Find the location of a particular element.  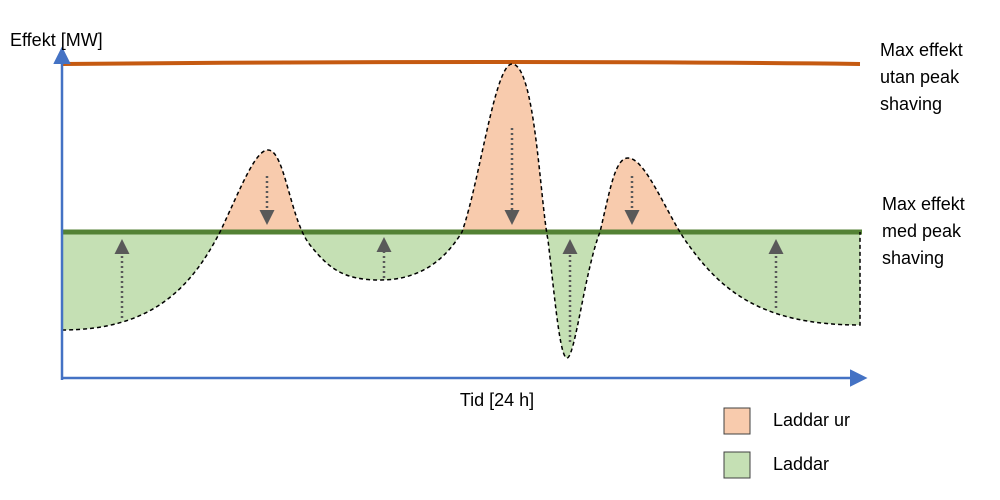

legend-label: Laddar is located at coordinates (801, 464).